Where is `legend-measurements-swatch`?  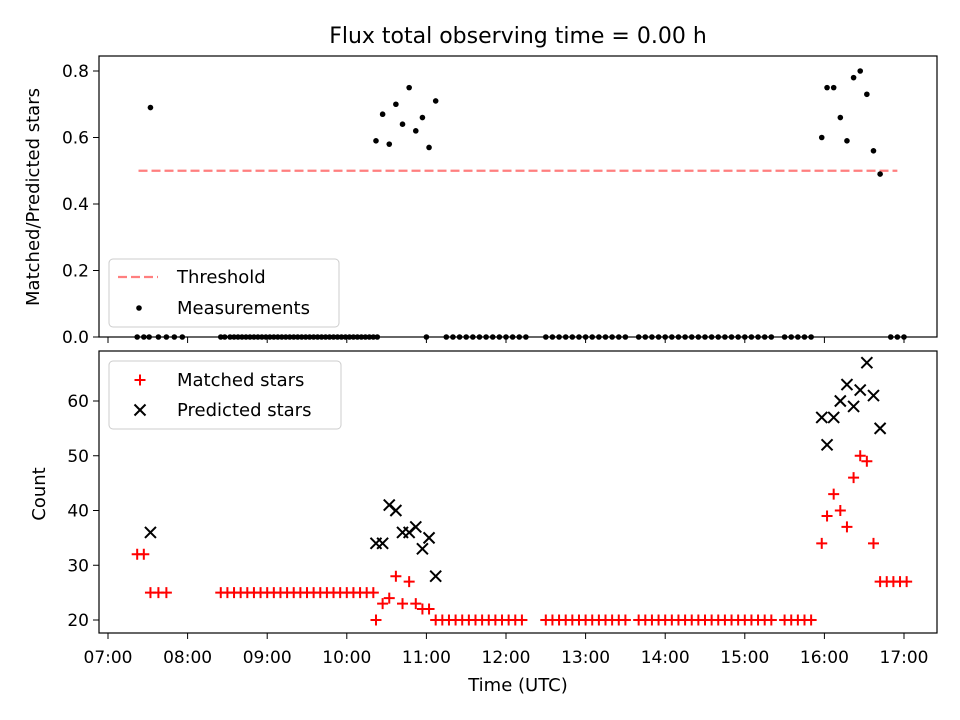 legend-measurements-swatch is located at coordinates (139, 308).